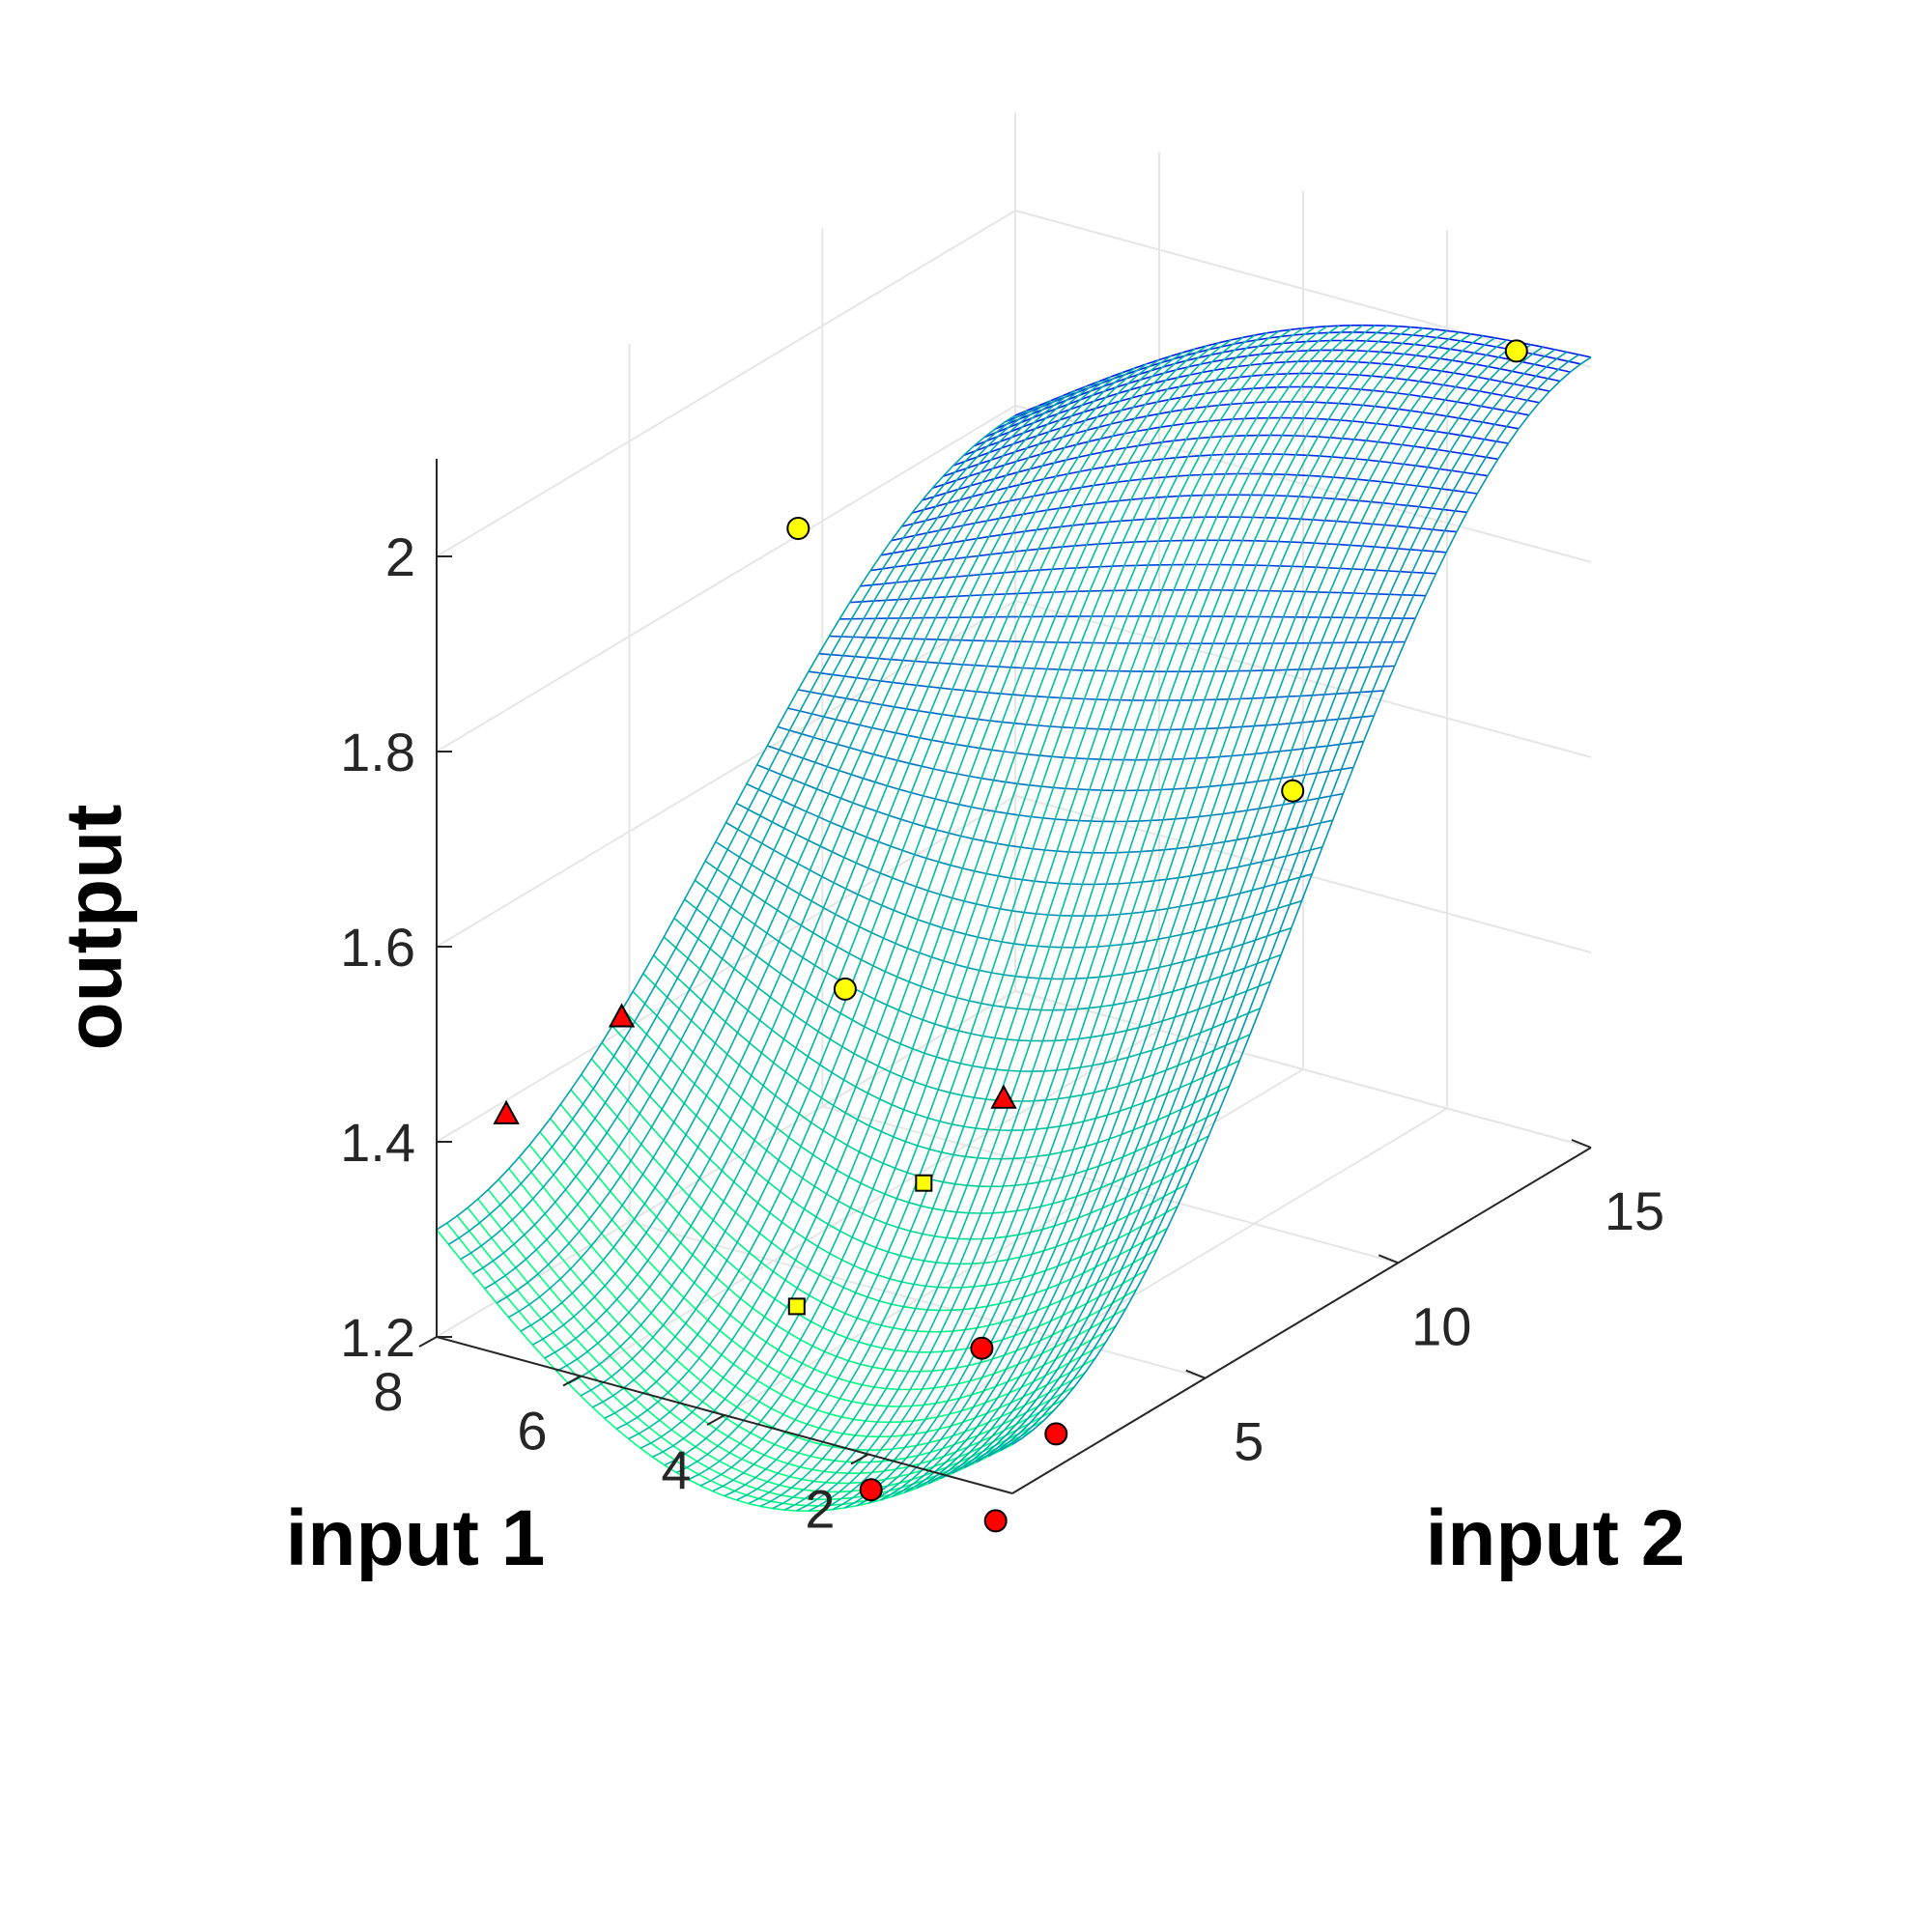  Describe the element at coordinates (377, 752) in the screenshot. I see `z-tick-label: 1.8` at that location.